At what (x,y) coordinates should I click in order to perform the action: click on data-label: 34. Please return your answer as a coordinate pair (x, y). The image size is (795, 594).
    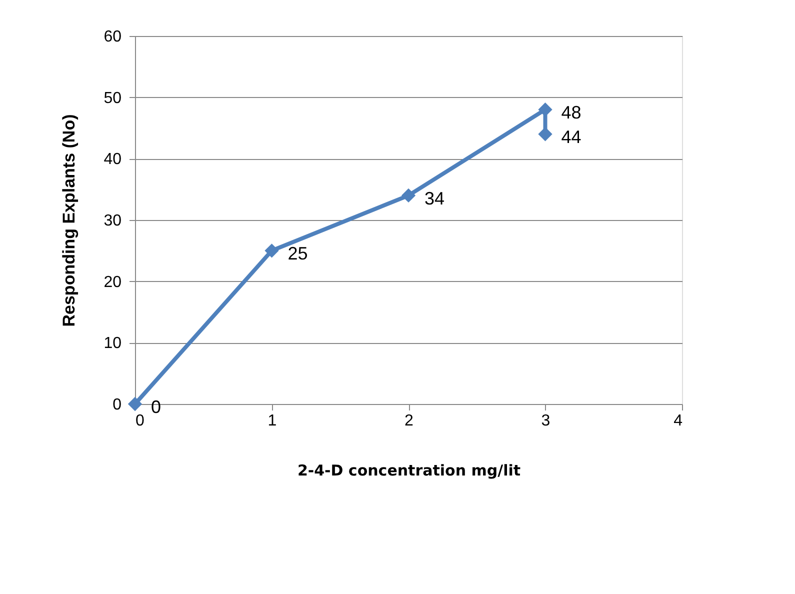
    Looking at the image, I should click on (434, 198).